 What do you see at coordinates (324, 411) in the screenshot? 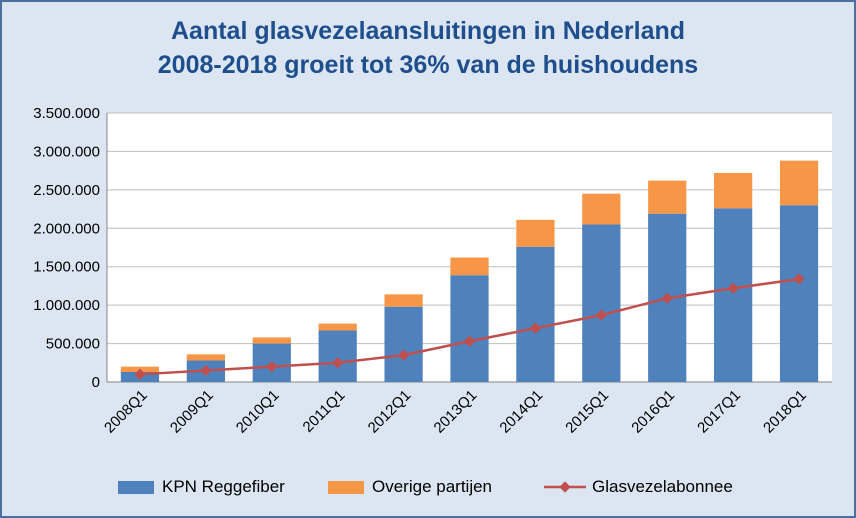
I see `x-tick-label: 2011Q1` at bounding box center [324, 411].